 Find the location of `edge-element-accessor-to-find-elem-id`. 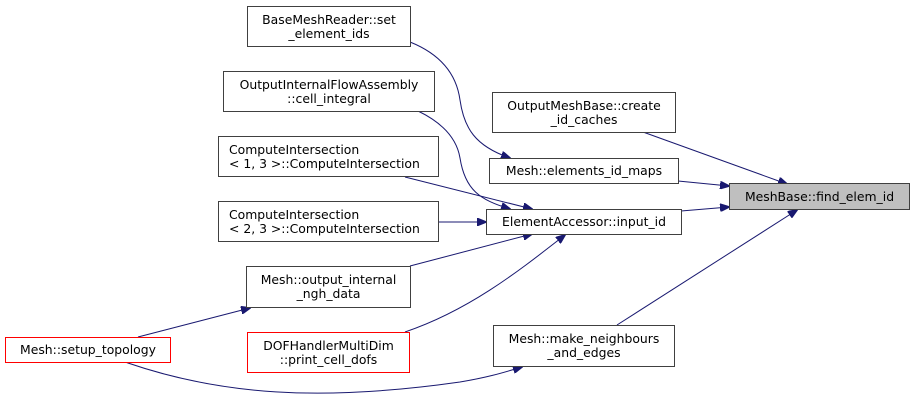

edge-element-accessor-to-find-elem-id is located at coordinates (704, 209).